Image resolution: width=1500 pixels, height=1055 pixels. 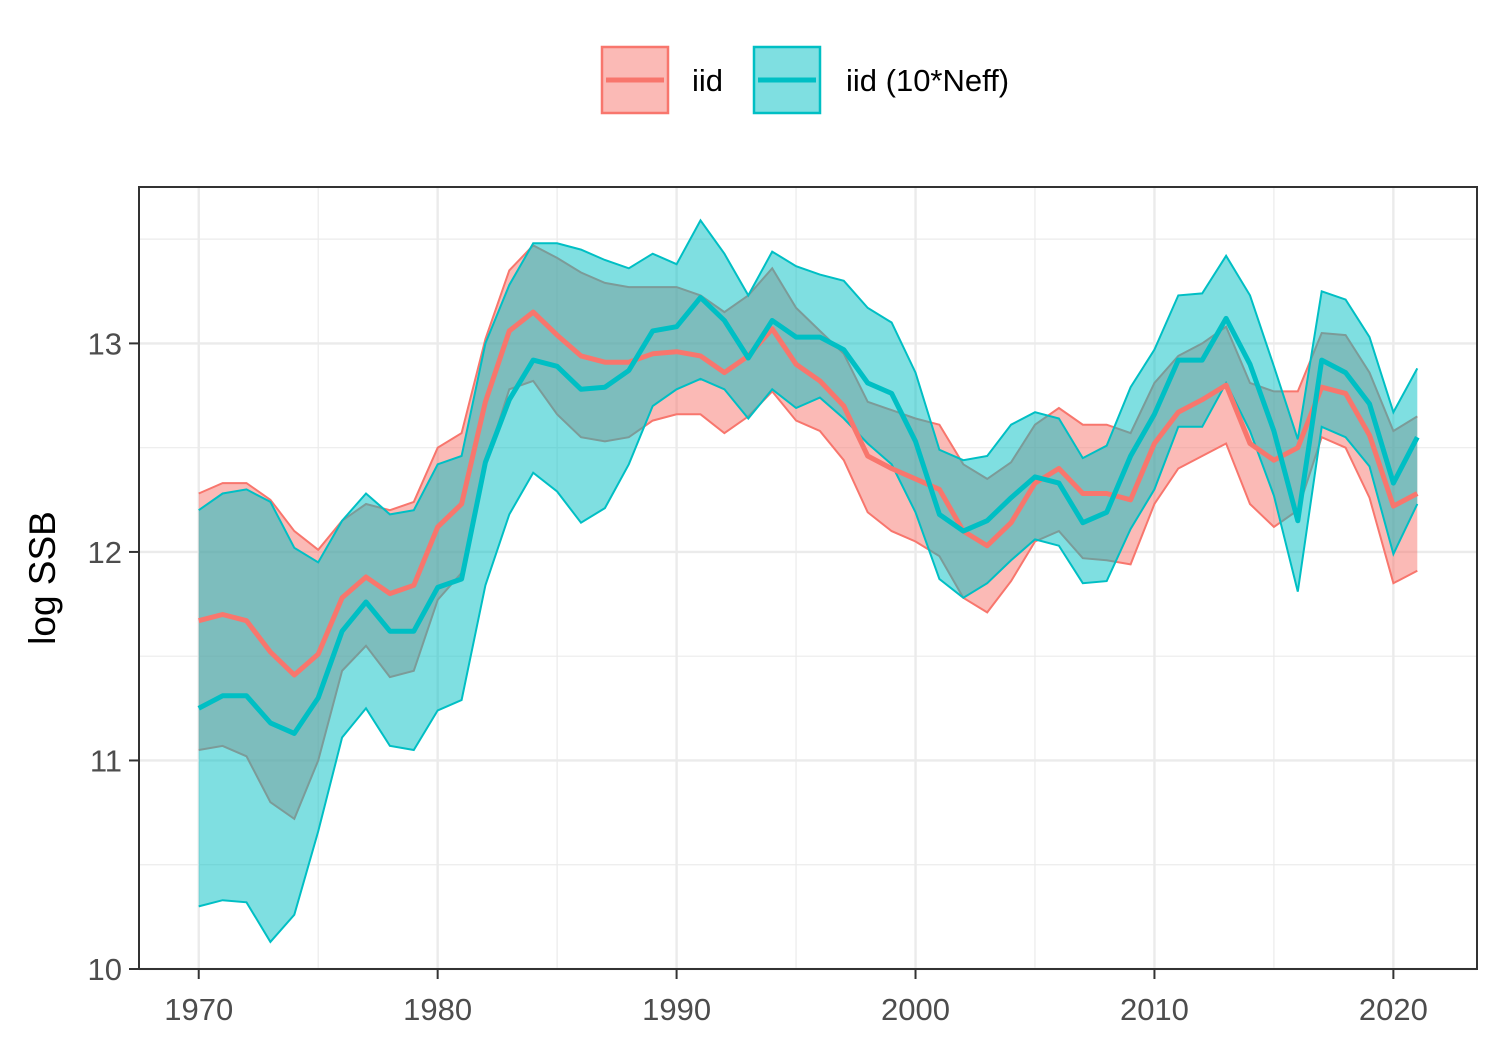 I want to click on legend-label: iid (10*Neff), so click(x=927, y=80).